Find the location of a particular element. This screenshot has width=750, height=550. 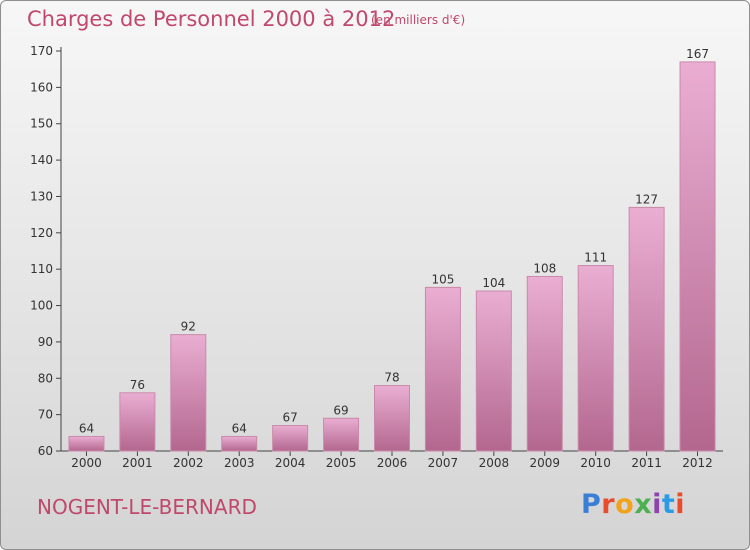

y-tick-label: 100 is located at coordinates (41, 306).